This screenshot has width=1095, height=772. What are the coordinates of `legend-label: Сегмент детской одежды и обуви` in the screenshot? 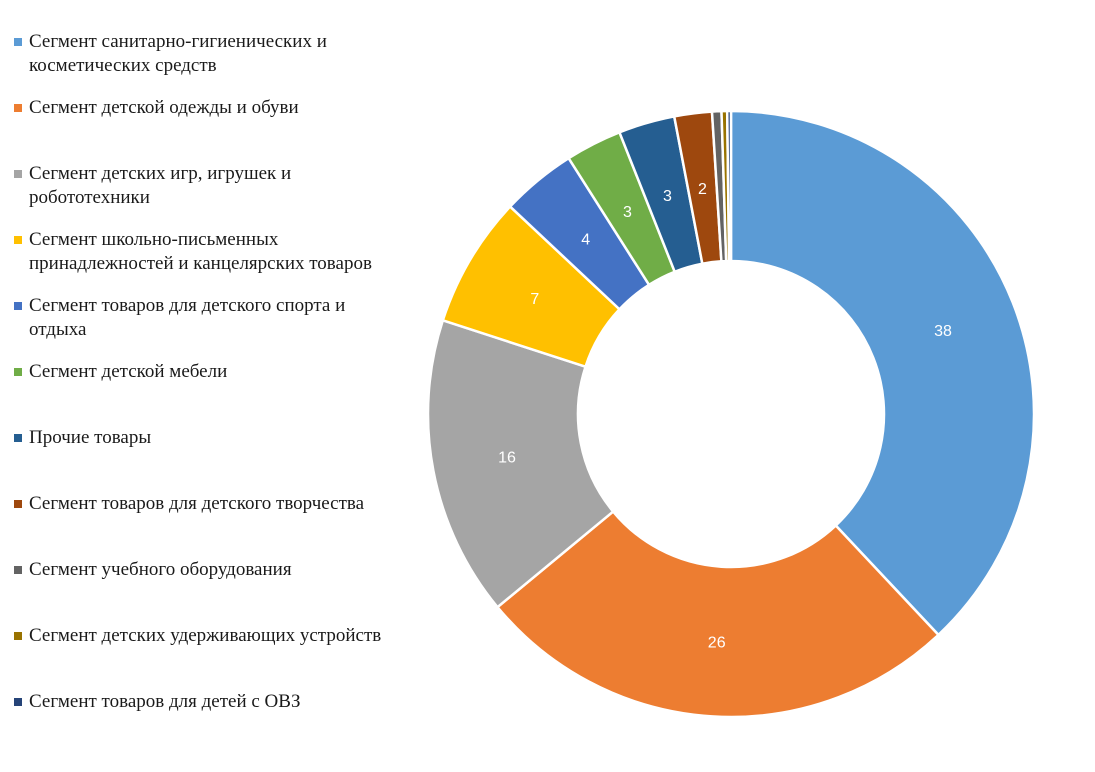 It's located at (226, 108).